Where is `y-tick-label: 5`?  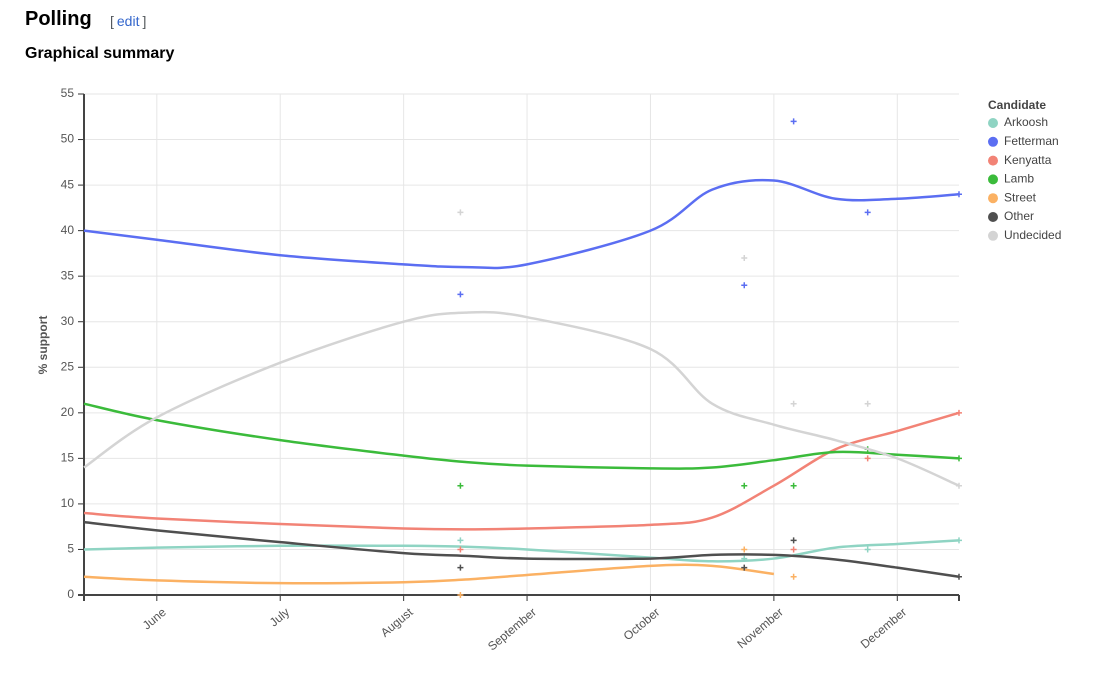
y-tick-label: 5 is located at coordinates (70, 549).